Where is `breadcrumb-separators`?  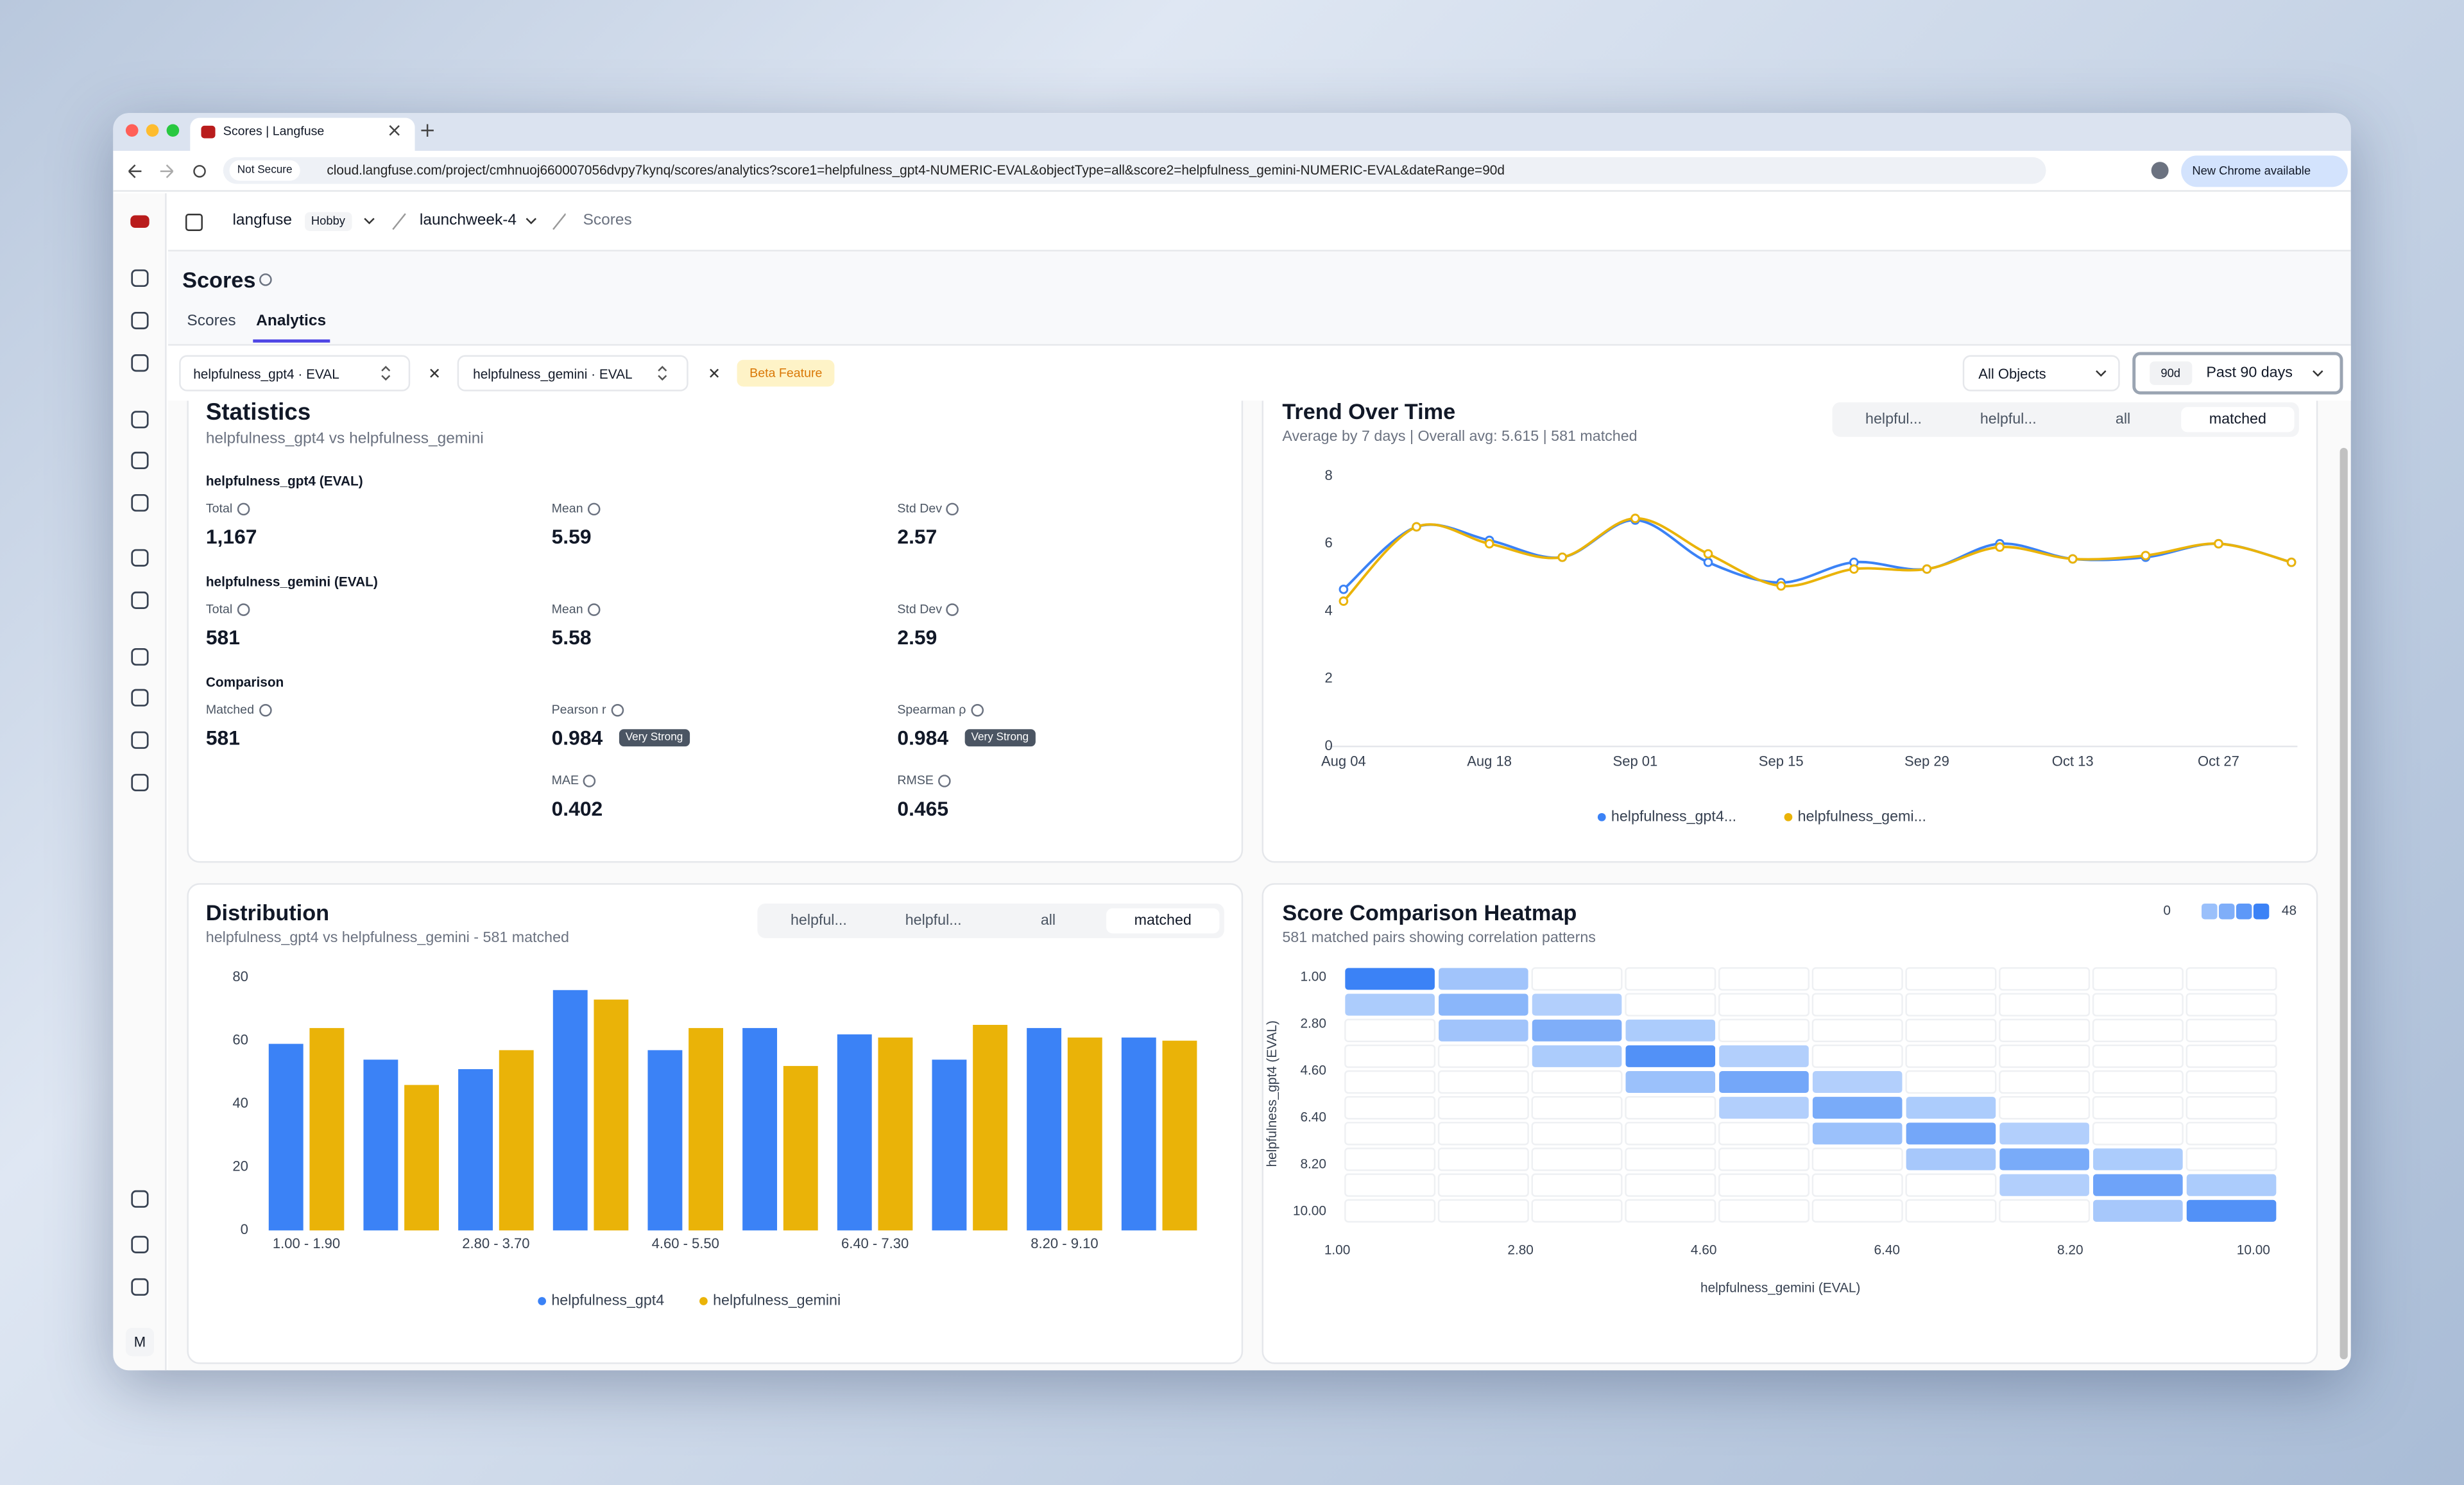 breadcrumb-separators is located at coordinates (465, 221).